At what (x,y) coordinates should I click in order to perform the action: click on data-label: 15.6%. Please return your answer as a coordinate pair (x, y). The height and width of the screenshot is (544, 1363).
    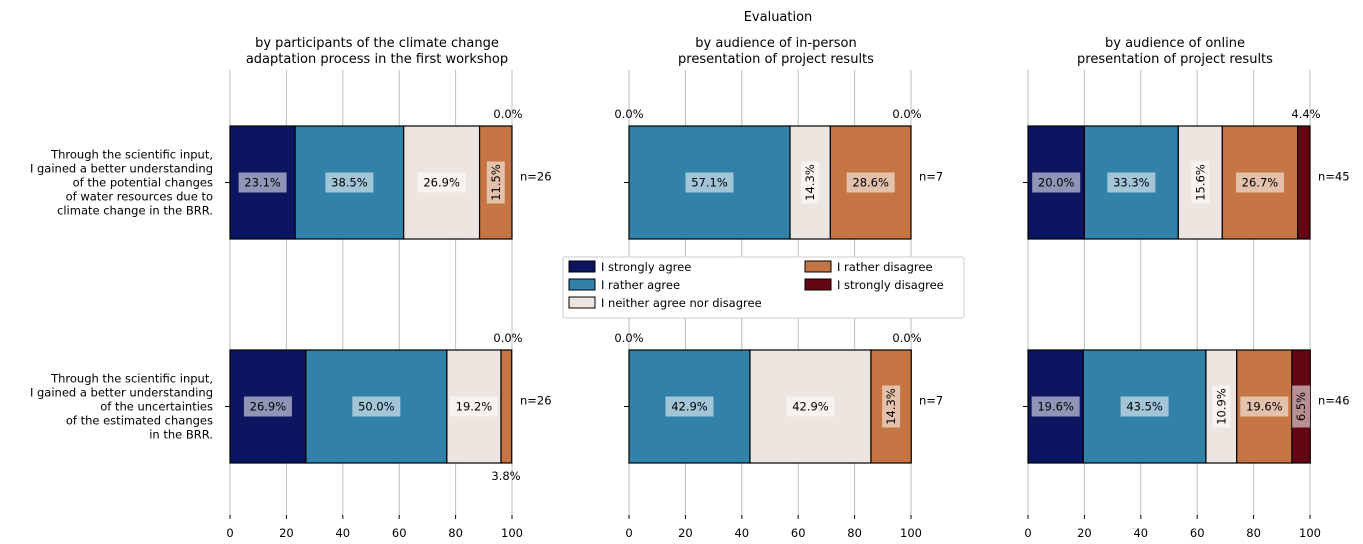
    Looking at the image, I should click on (1200, 182).